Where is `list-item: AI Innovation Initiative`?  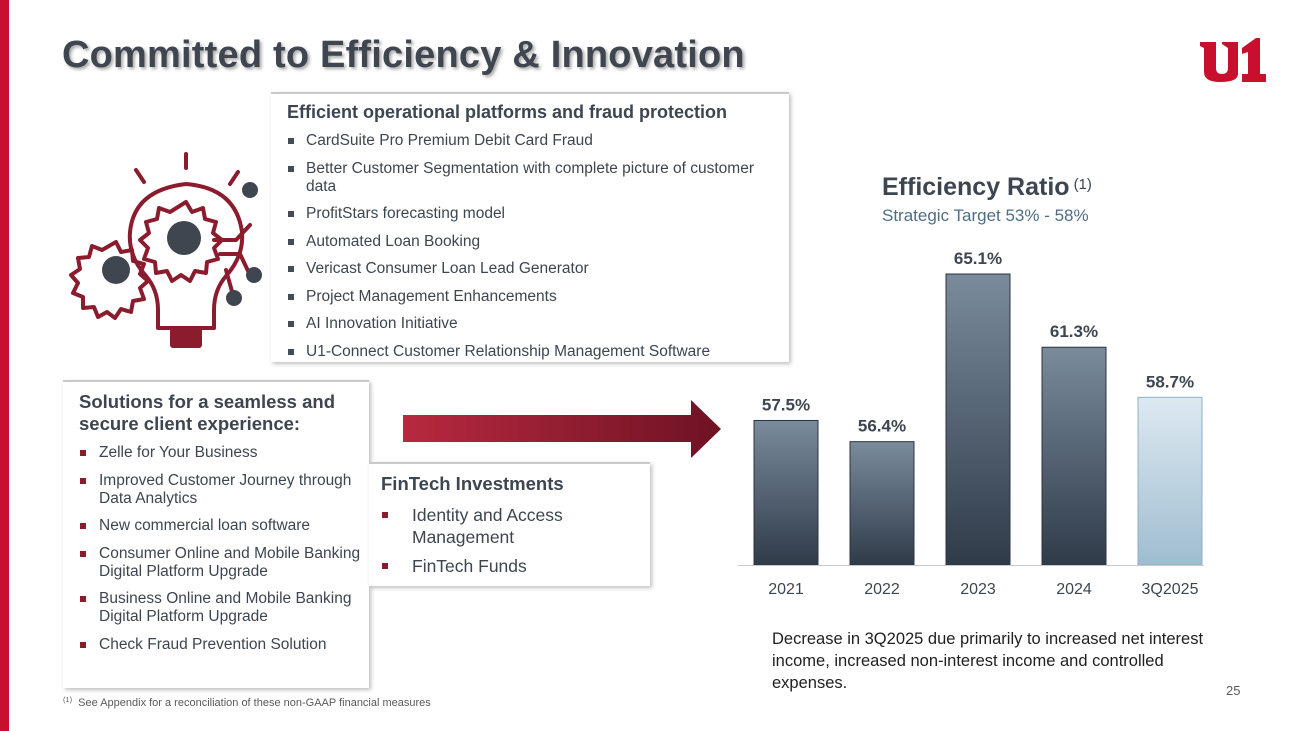 list-item: AI Innovation Initiative is located at coordinates (533, 324).